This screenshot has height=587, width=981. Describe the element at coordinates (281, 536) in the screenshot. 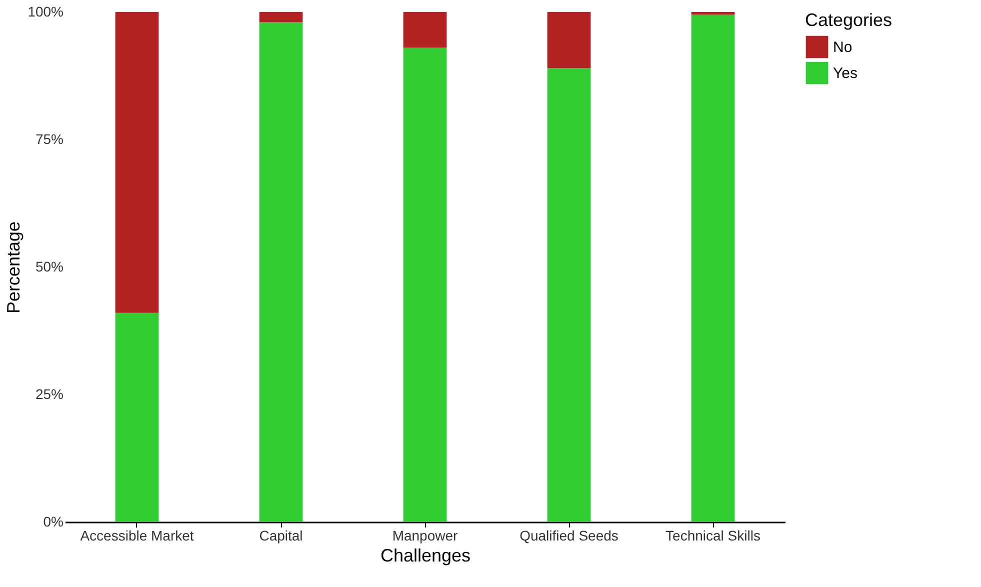

I see `x-tick-label: Capital` at that location.